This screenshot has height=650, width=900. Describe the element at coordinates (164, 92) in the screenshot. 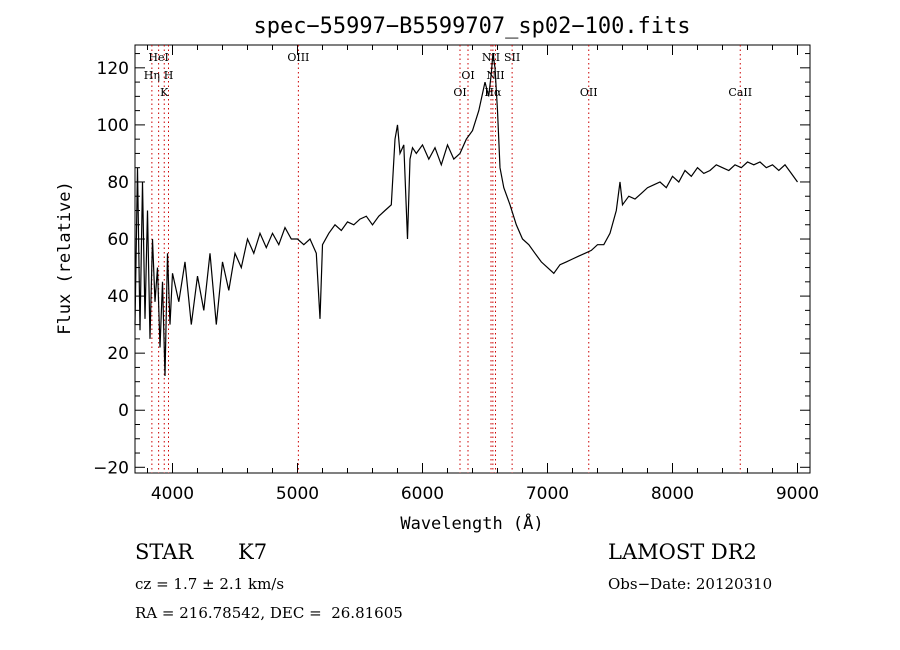

I see `emission-line-label: K` at that location.